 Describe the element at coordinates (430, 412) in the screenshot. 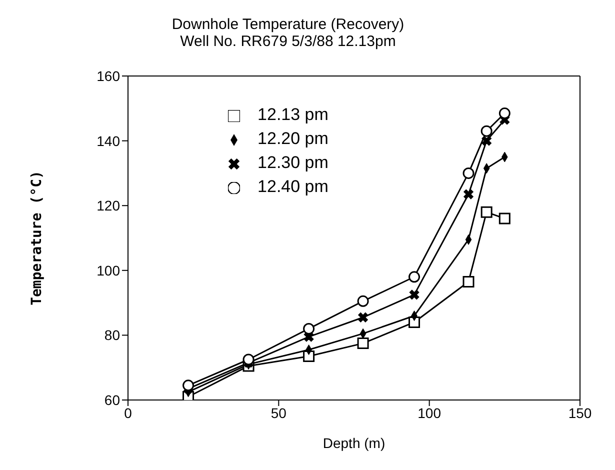

I see `x-tick-label: 100` at that location.